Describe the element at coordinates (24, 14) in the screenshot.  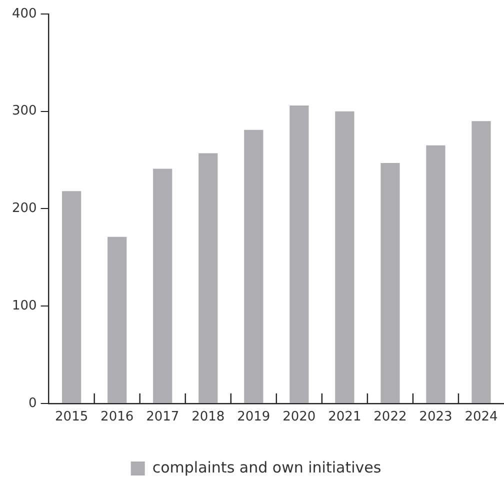
I see `y-tick-label: 400` at that location.